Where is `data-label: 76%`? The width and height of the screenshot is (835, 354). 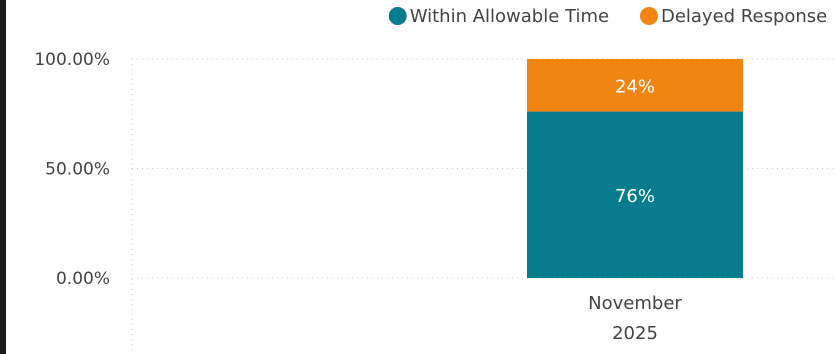 data-label: 76% is located at coordinates (635, 196).